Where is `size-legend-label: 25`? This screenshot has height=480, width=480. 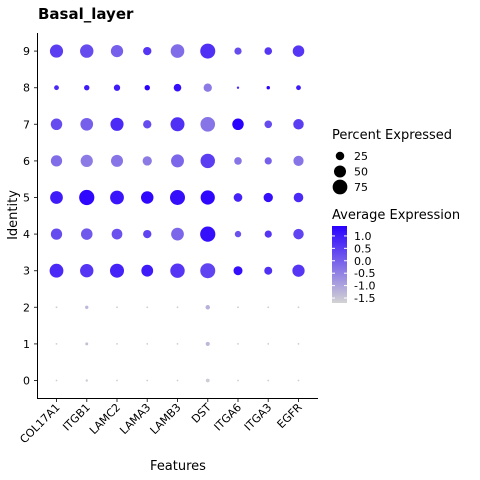 size-legend-label: 25 is located at coordinates (361, 156).